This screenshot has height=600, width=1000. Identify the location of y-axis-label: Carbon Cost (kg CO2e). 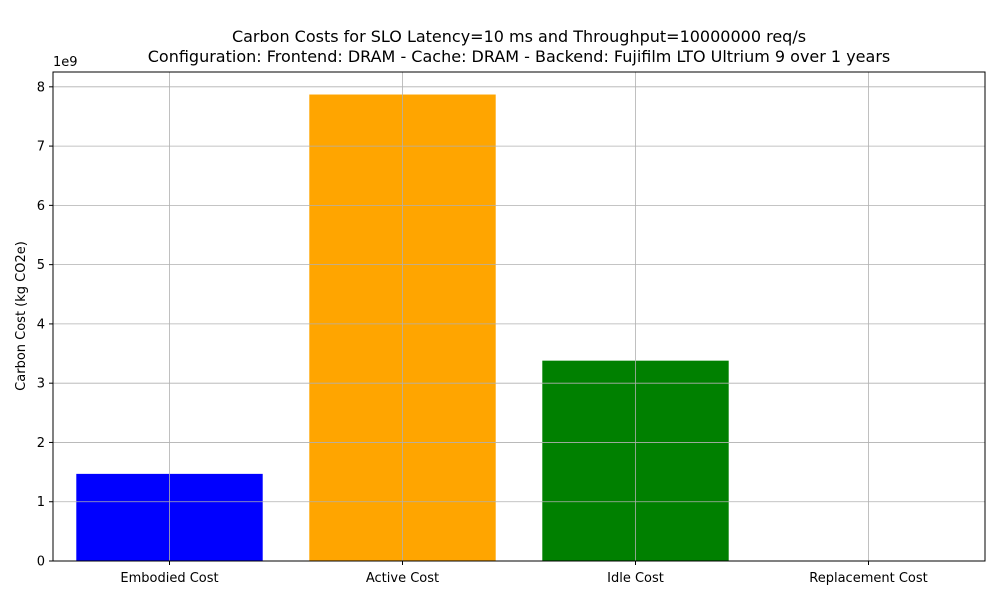
(21, 316).